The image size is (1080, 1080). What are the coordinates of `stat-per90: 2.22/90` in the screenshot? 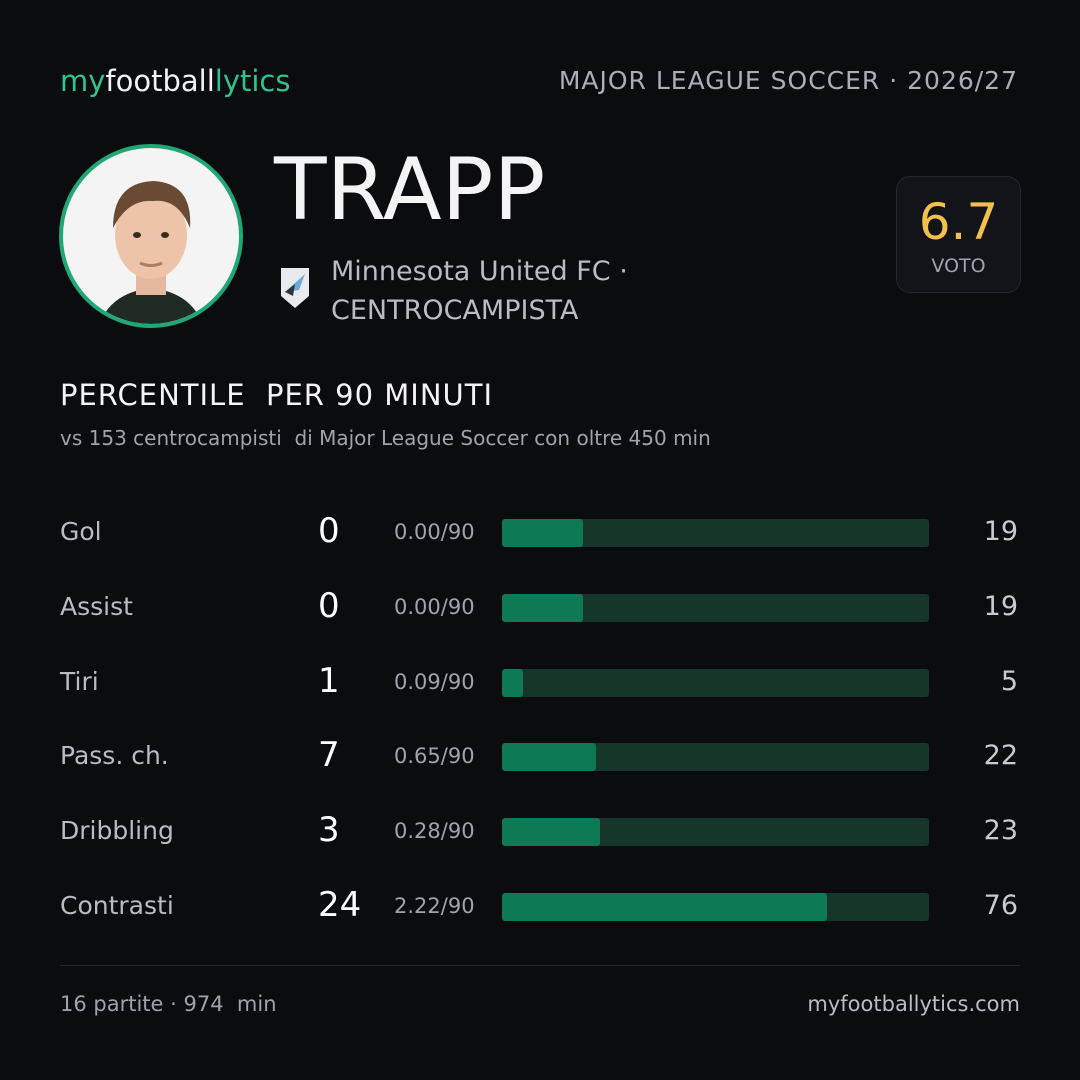 It's located at (434, 906).